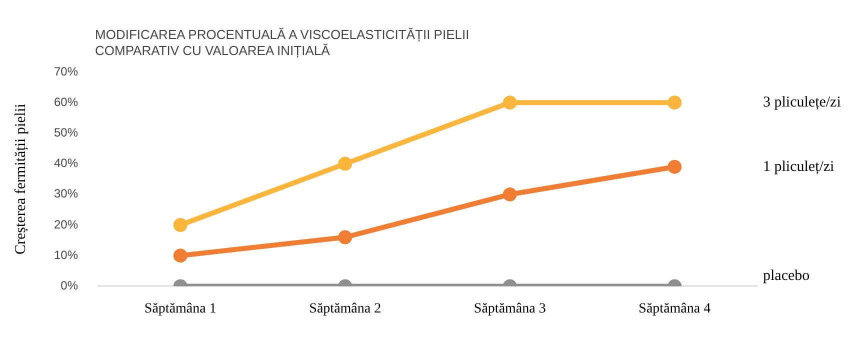  I want to click on y-tick-label: 40%, so click(66, 163).